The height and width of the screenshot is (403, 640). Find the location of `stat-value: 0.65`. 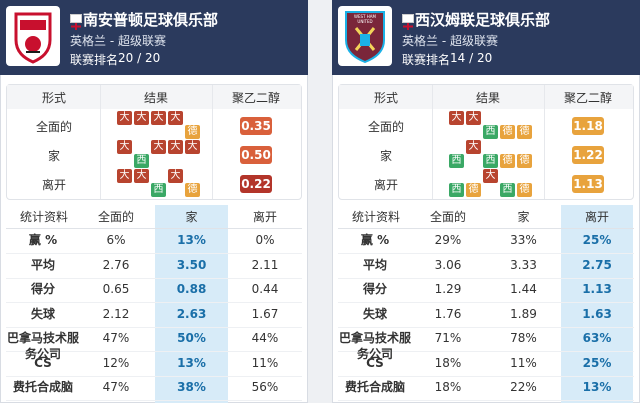

stat-value: 0.65 is located at coordinates (116, 289).